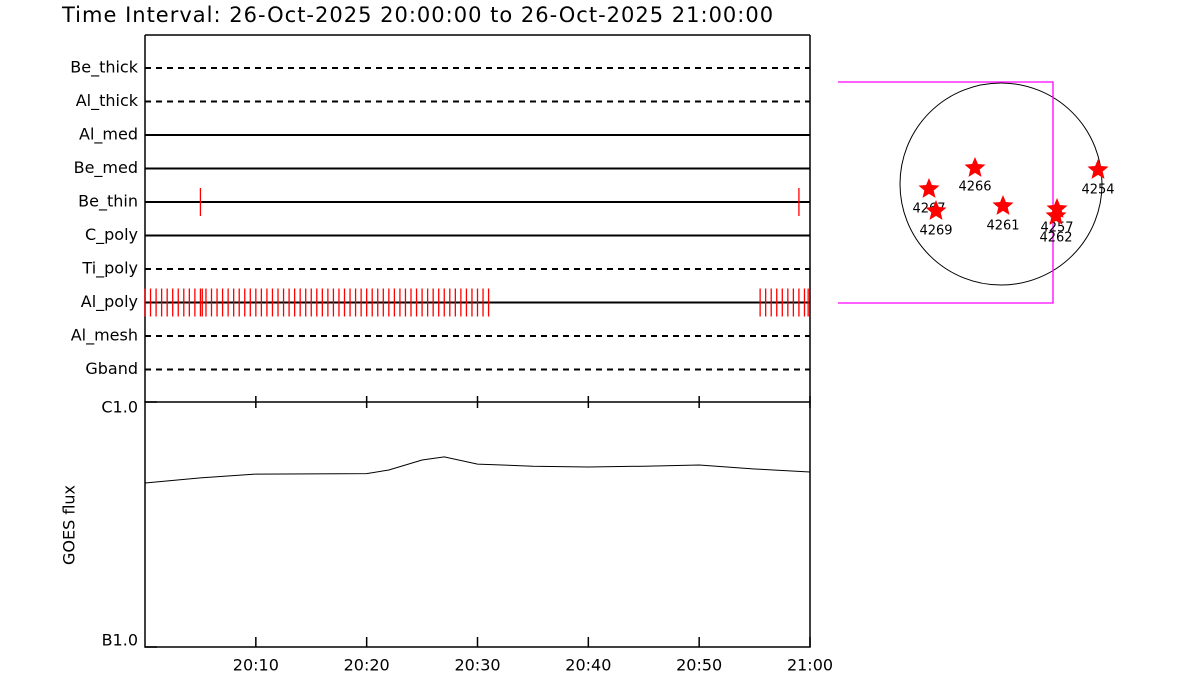 Image resolution: width=1200 pixels, height=700 pixels. I want to click on region-label: 4254, so click(1097, 190).